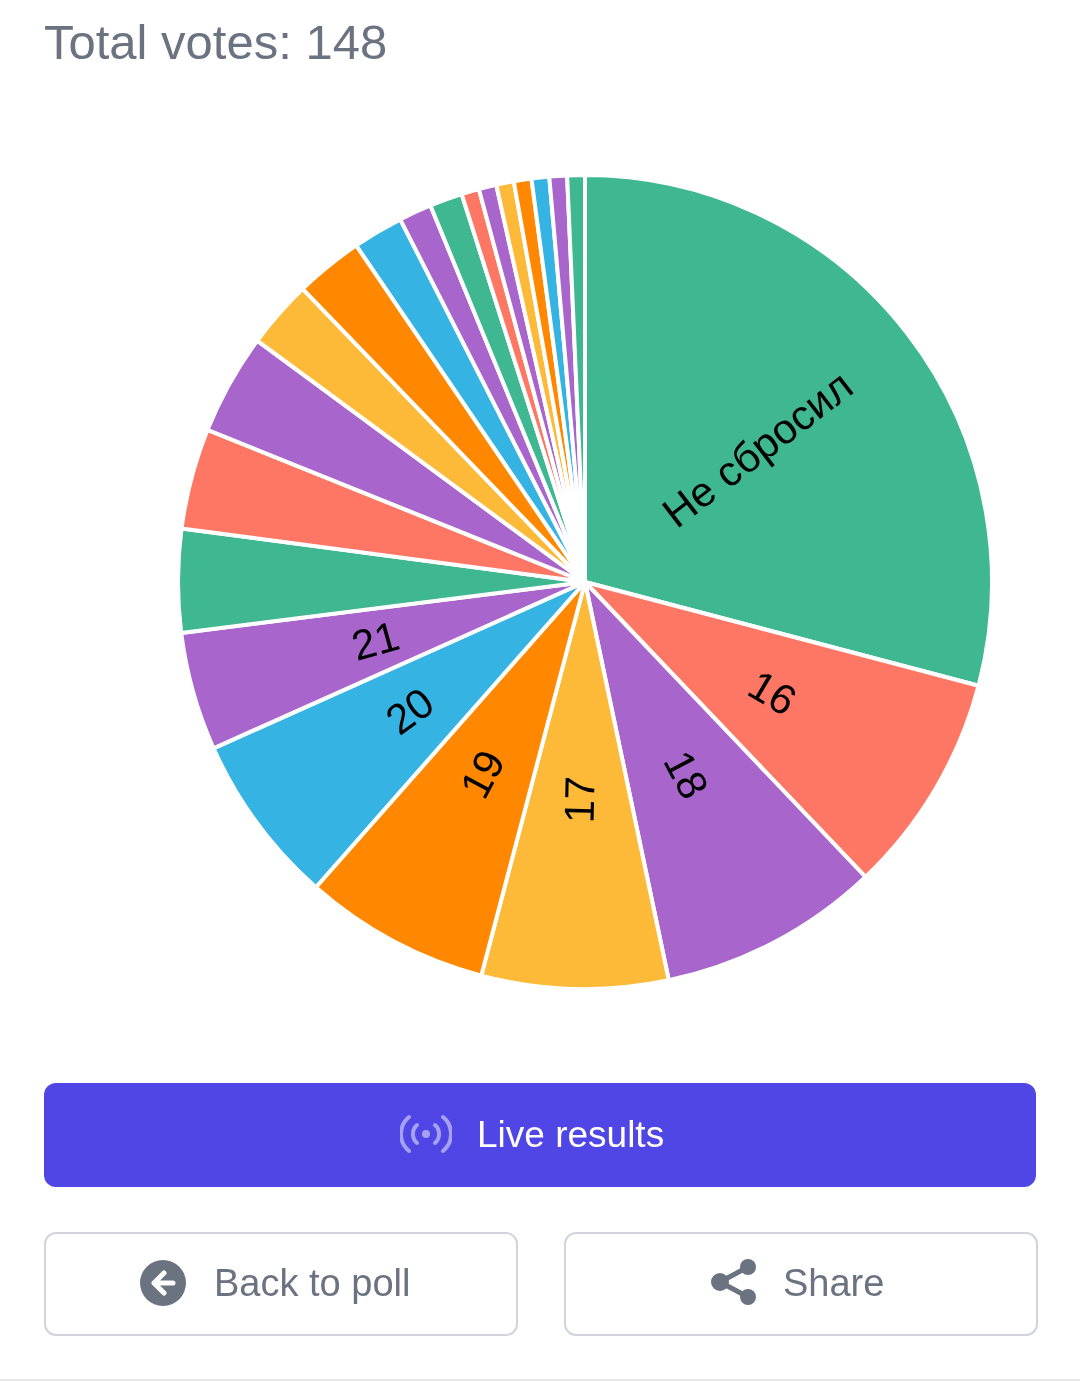 The height and width of the screenshot is (1382, 1080). I want to click on text: Share, so click(834, 1283).